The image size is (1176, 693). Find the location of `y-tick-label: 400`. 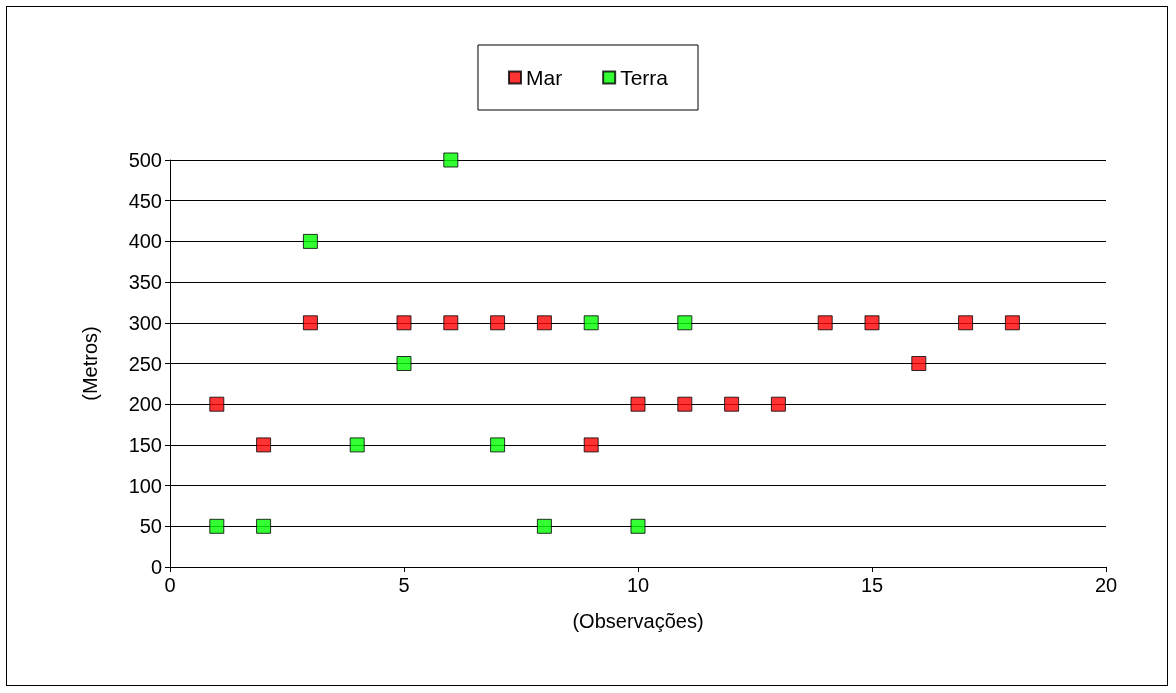

y-tick-label: 400 is located at coordinates (145, 241).